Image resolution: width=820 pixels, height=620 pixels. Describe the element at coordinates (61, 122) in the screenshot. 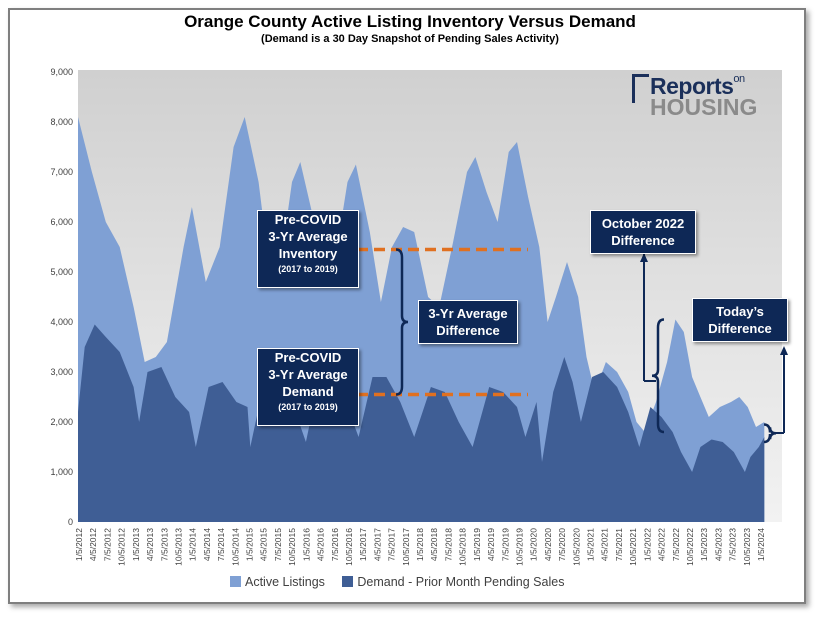

I see `y-tick-label: 8,000` at that location.